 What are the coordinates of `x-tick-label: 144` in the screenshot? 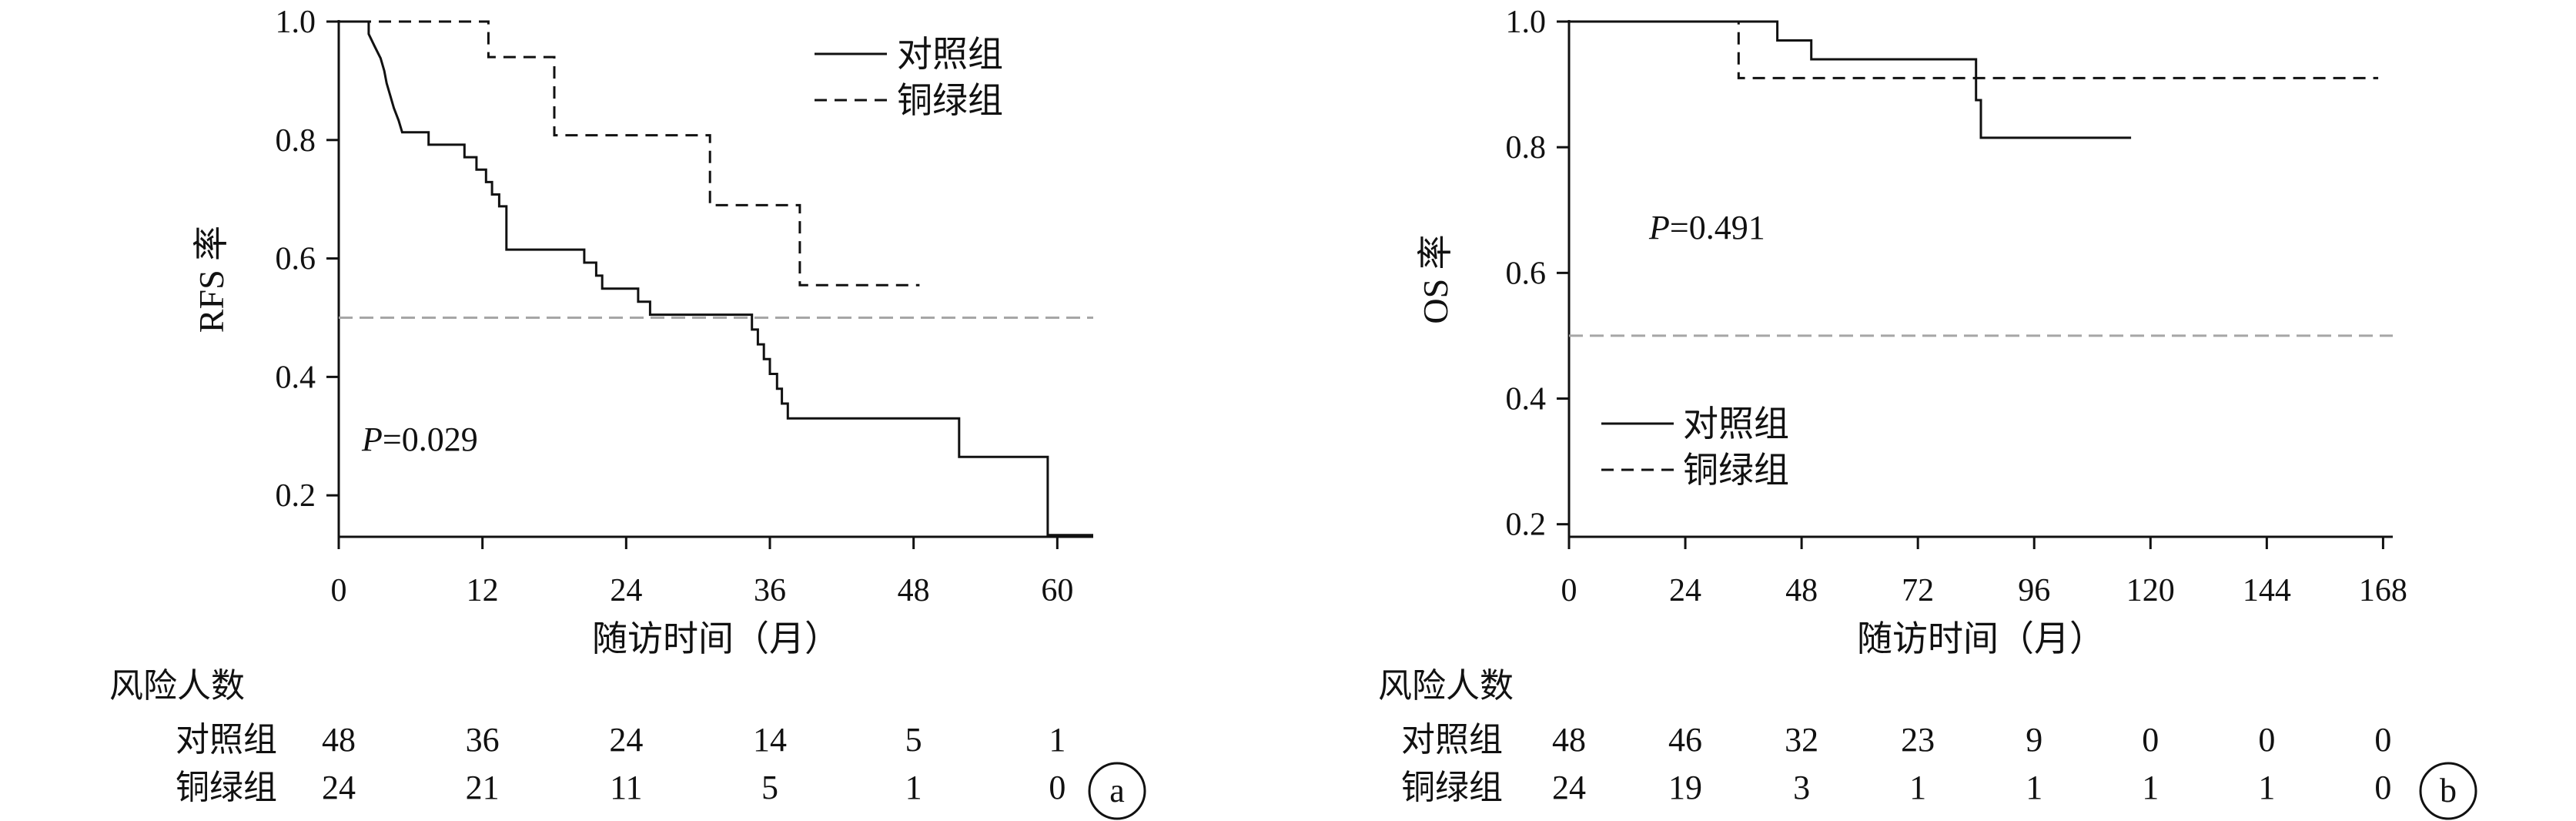 It's located at (2267, 590).